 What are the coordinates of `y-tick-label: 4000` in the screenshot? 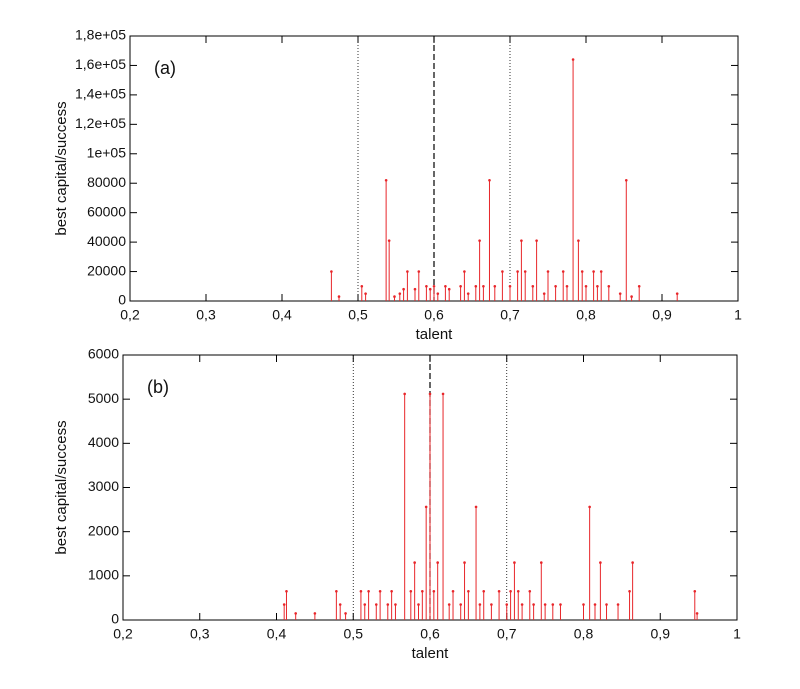 It's located at (103, 442).